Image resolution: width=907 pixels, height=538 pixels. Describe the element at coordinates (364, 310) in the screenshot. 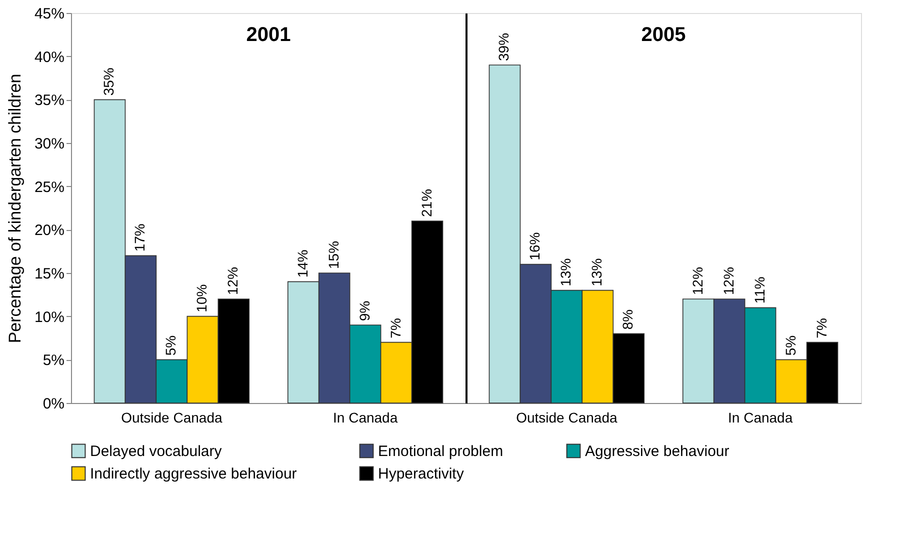

I see `data-label: 9%` at that location.